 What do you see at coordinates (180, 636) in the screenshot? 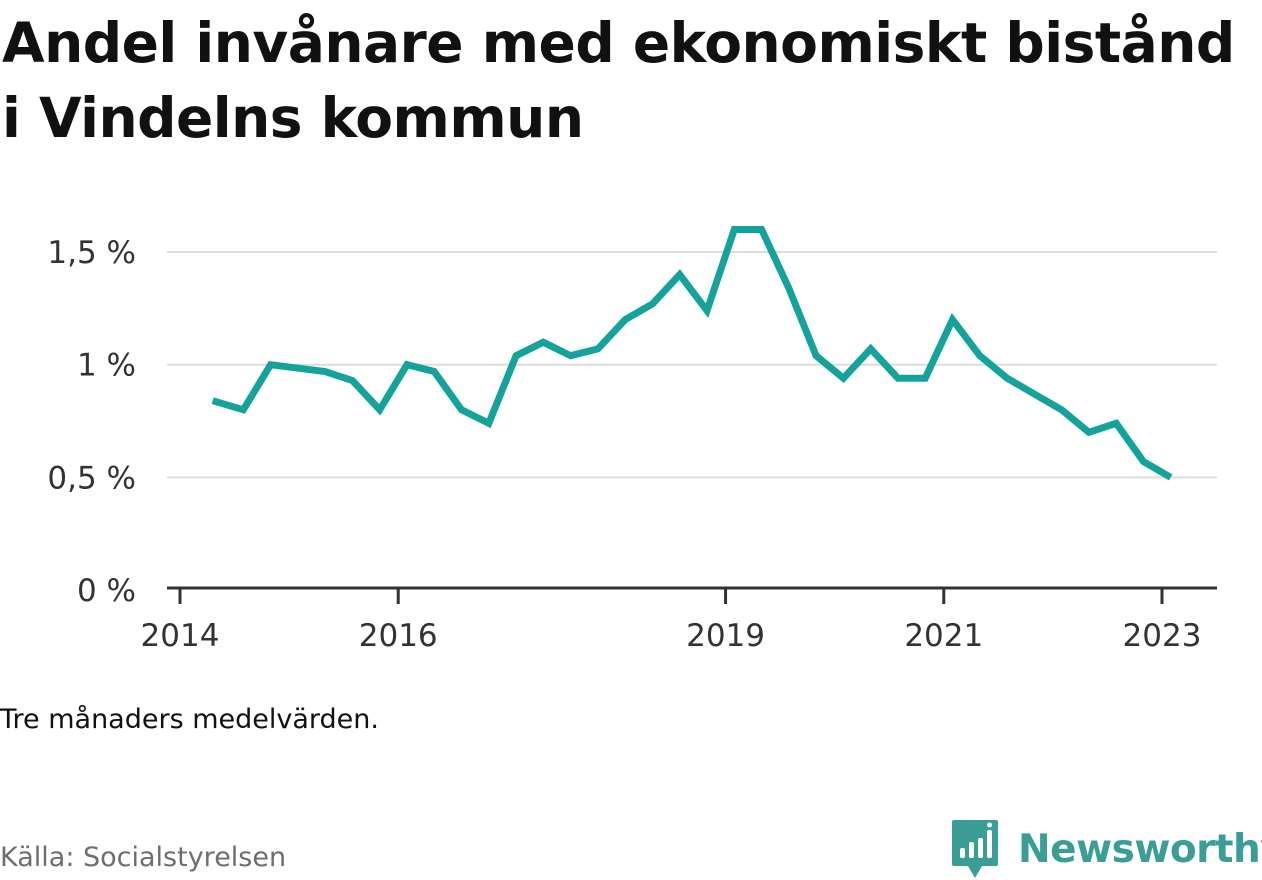
I see `x-tick-label: 2014` at bounding box center [180, 636].